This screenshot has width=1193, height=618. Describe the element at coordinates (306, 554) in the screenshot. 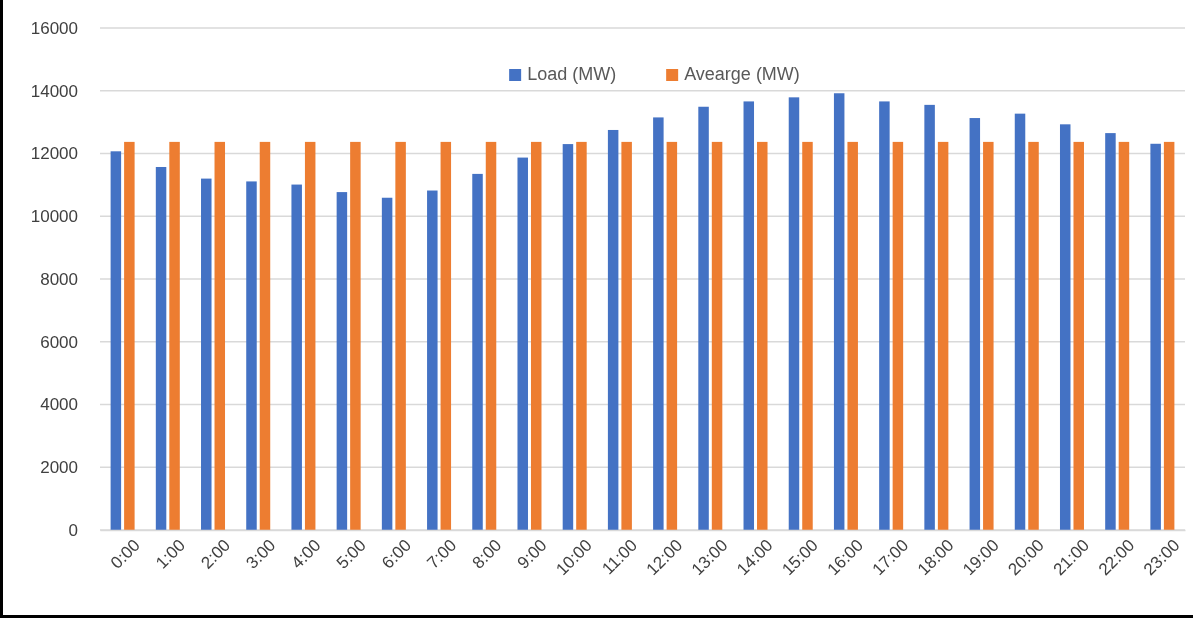

I see `x-tick-label: 4:00` at that location.